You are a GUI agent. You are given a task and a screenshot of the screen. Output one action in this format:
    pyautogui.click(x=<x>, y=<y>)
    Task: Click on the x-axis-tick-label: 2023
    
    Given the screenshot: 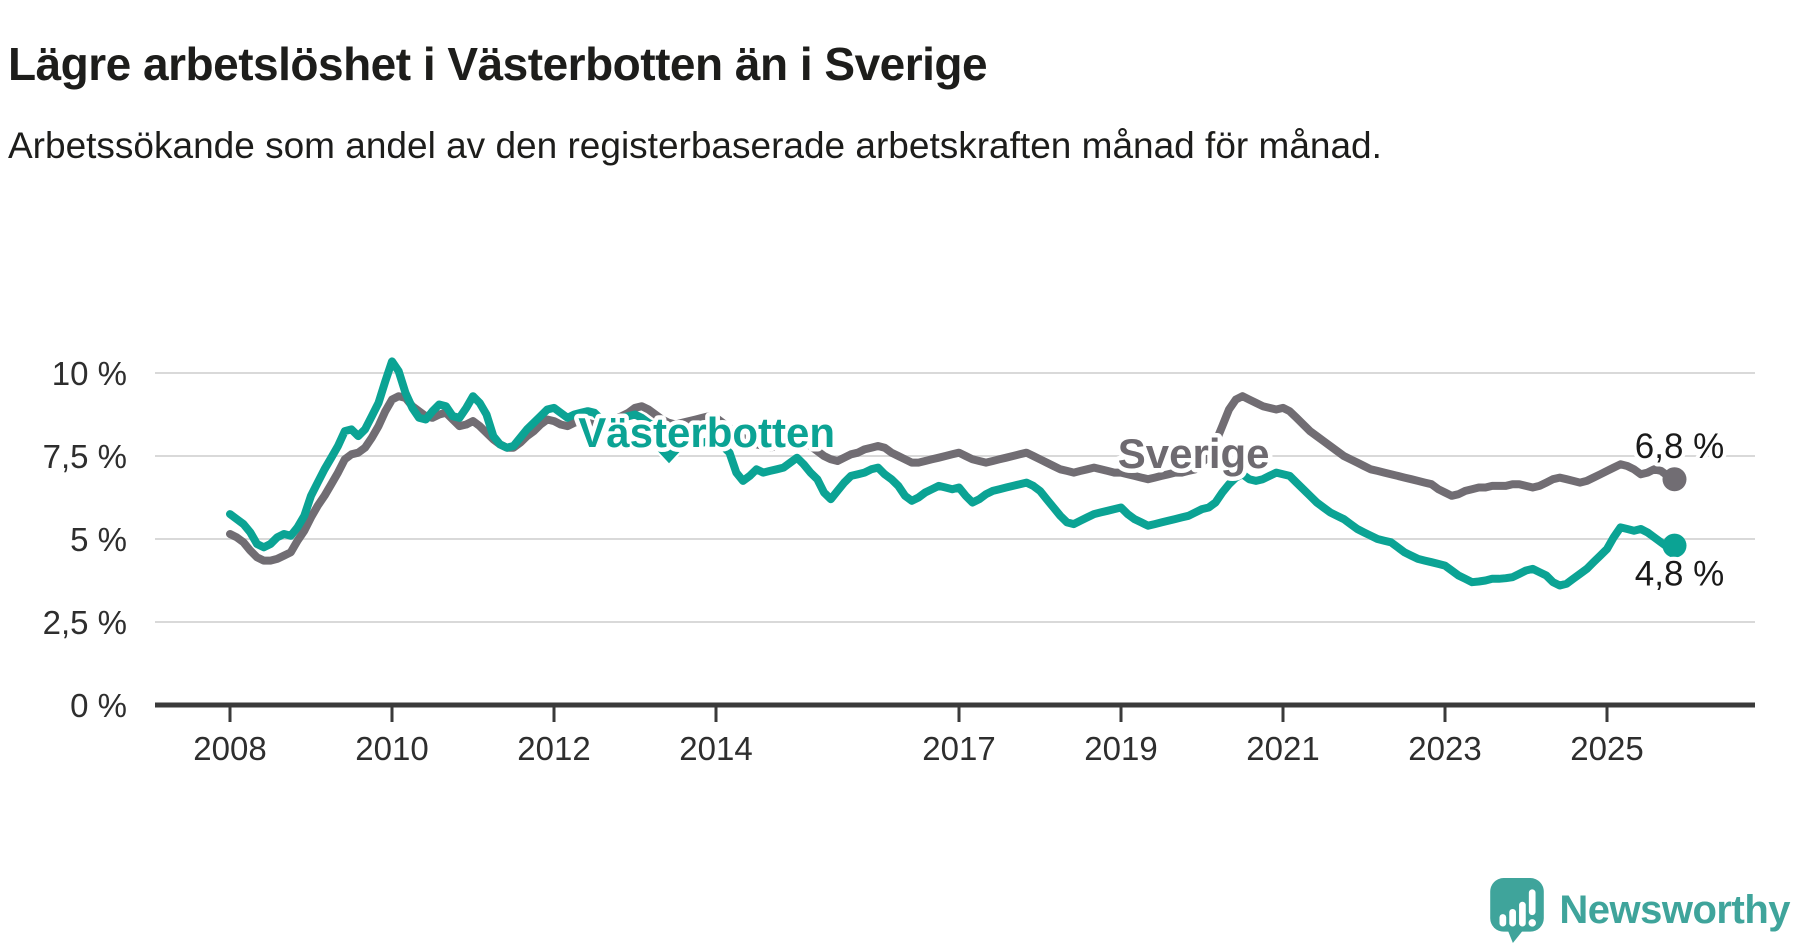 What is the action you would take?
    pyautogui.click(x=1444, y=748)
    